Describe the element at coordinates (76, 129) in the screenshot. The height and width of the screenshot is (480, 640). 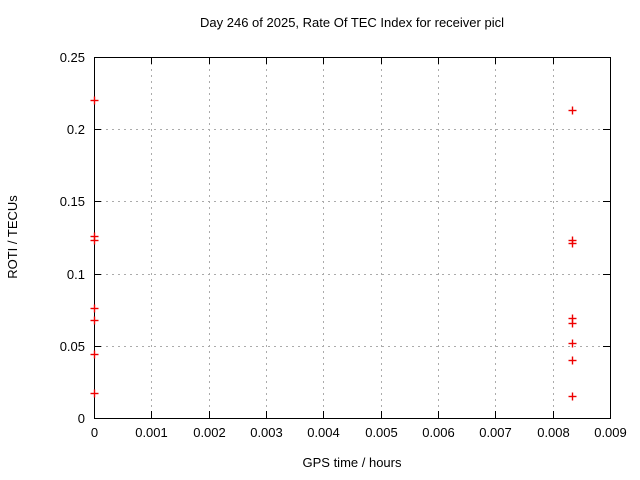
I see `y-tick-label: 0.2` at that location.